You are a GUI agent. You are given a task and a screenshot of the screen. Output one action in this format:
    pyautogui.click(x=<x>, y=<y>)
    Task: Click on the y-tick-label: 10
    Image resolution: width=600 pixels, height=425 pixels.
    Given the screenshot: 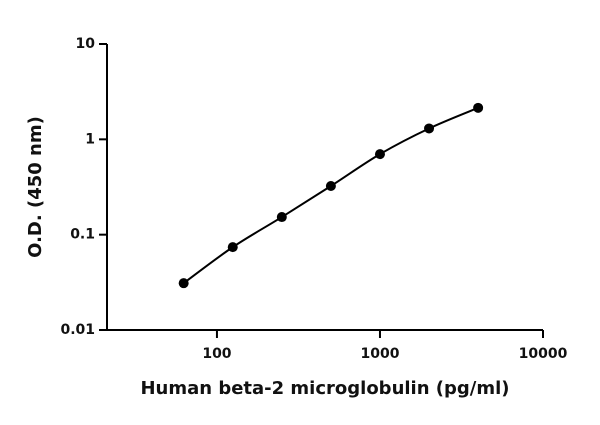 What is the action you would take?
    pyautogui.click(x=86, y=44)
    